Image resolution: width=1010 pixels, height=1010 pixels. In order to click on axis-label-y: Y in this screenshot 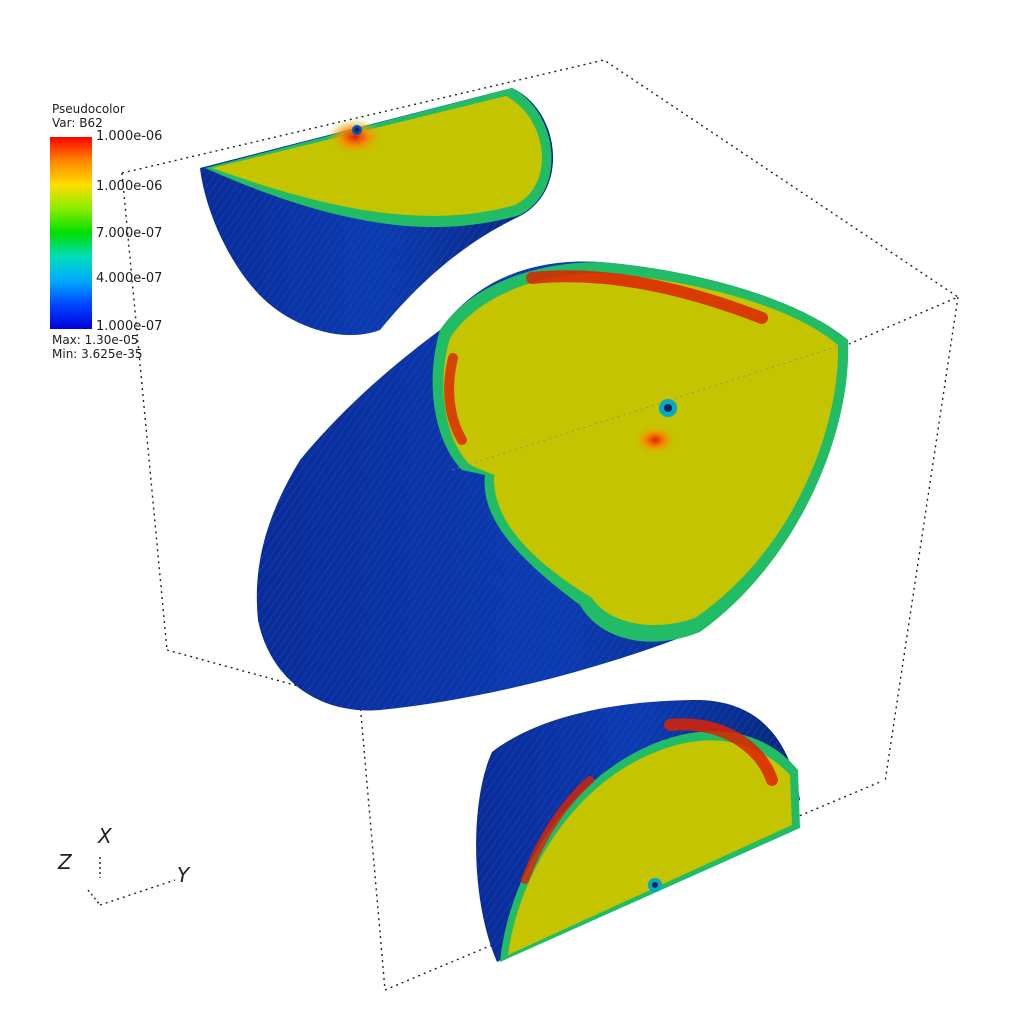, I will do `click(183, 875)`.